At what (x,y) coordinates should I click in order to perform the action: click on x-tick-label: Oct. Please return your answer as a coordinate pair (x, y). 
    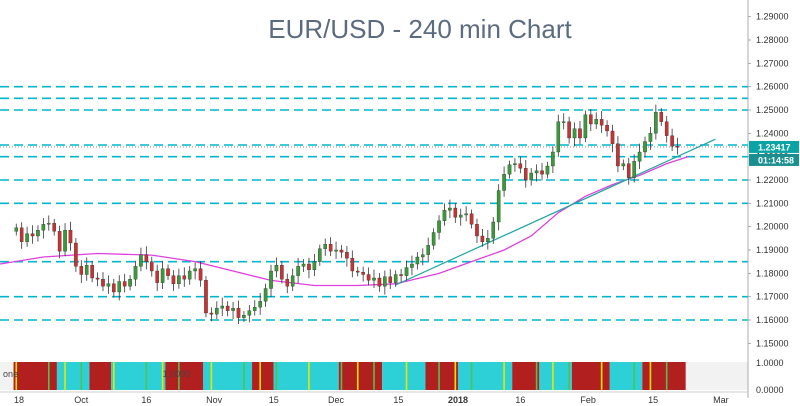
    Looking at the image, I should click on (81, 400).